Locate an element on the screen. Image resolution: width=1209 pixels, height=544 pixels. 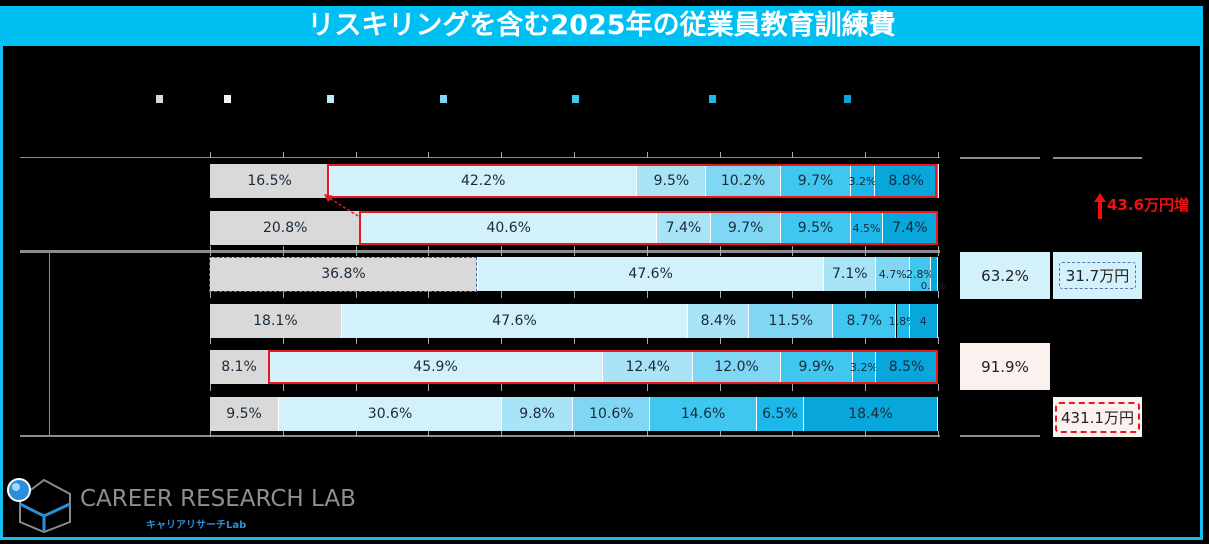
bar-row-3: 36.8%47.6%7.1%4.7%2.8%0.0% is located at coordinates (578, 274).